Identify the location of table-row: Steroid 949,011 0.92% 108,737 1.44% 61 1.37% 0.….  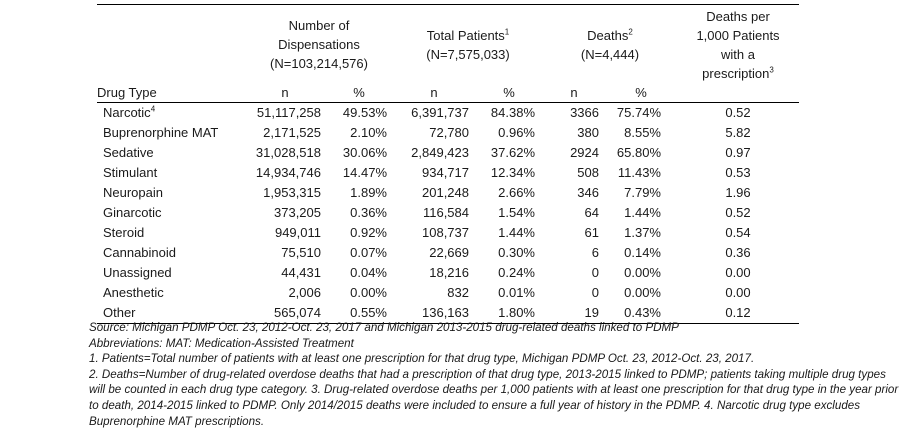
(448, 233).